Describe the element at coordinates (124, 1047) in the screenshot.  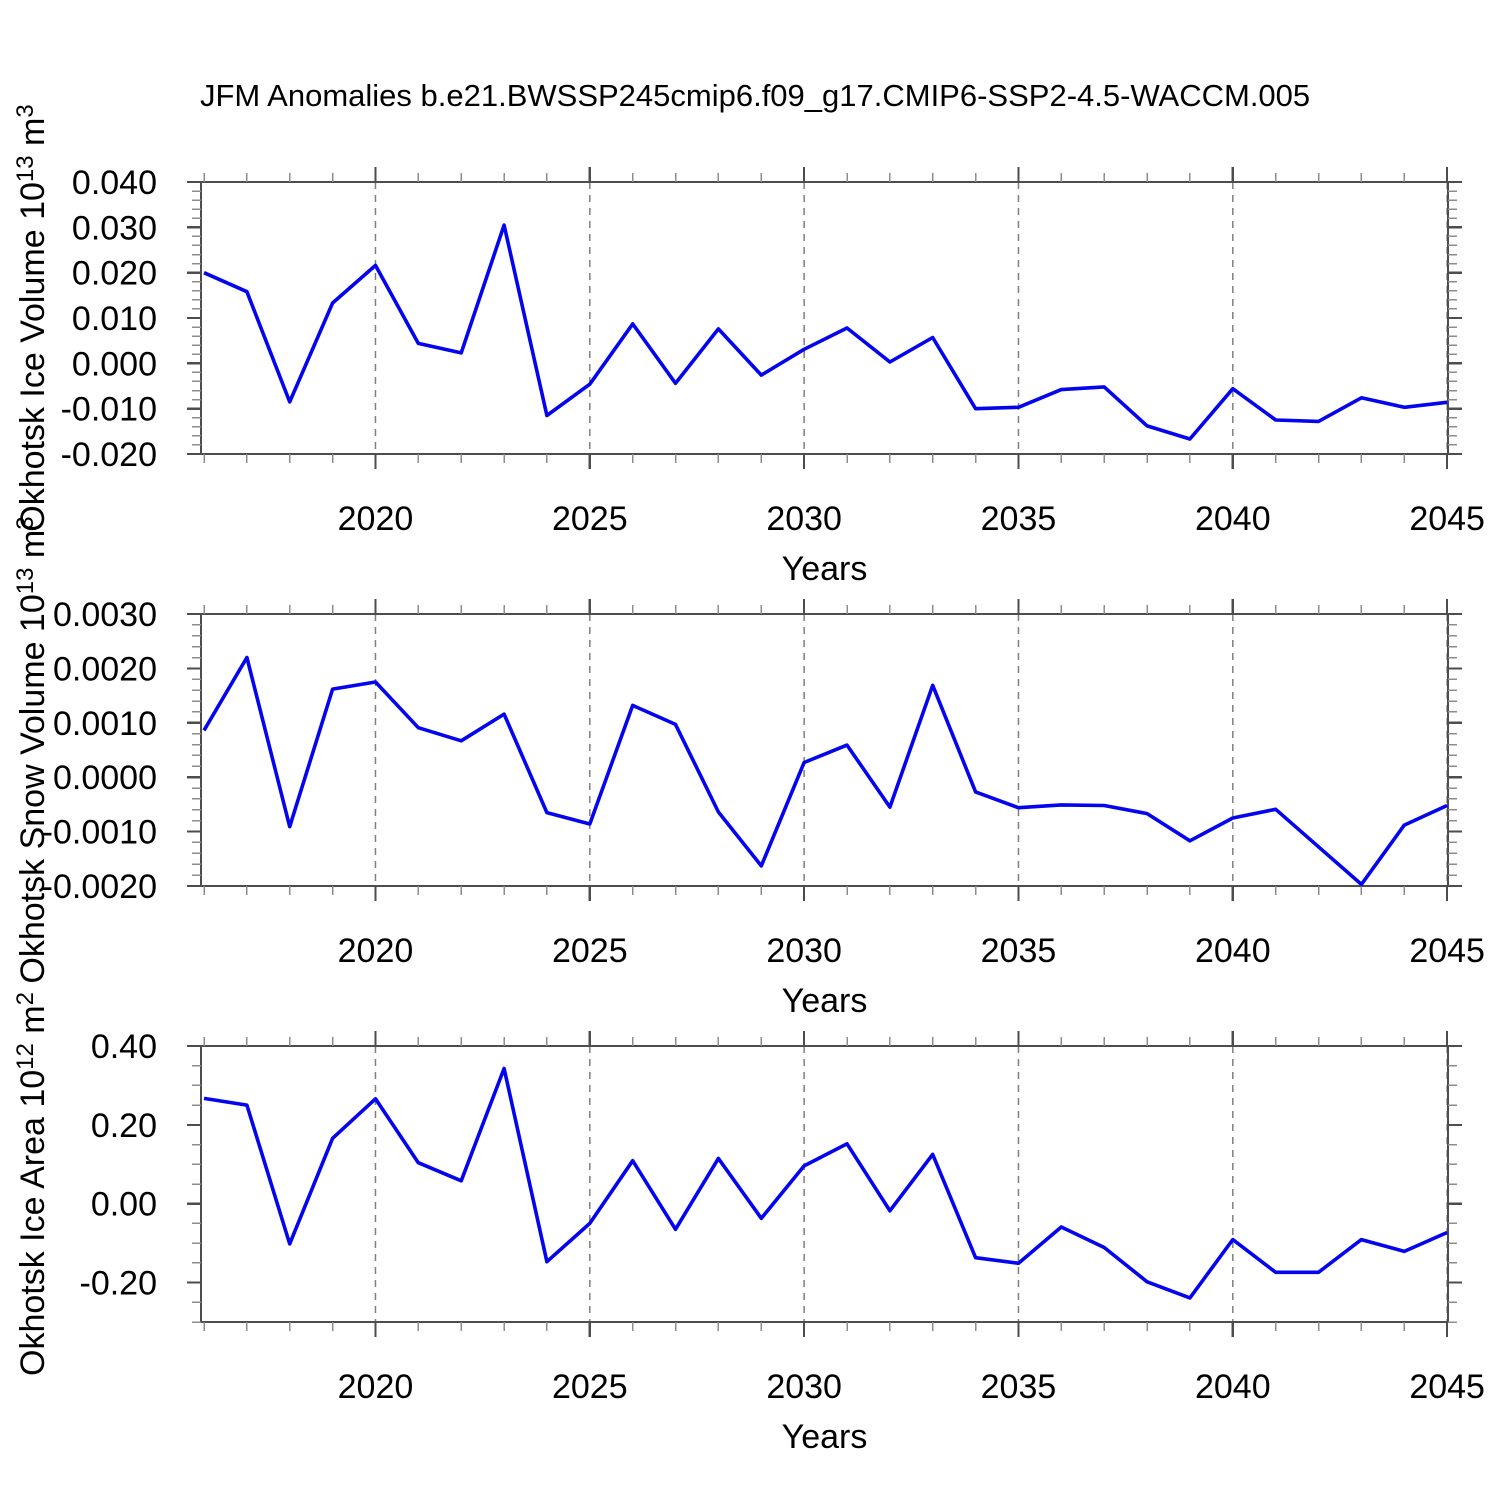
I see `y-tick-label: 0.40` at that location.